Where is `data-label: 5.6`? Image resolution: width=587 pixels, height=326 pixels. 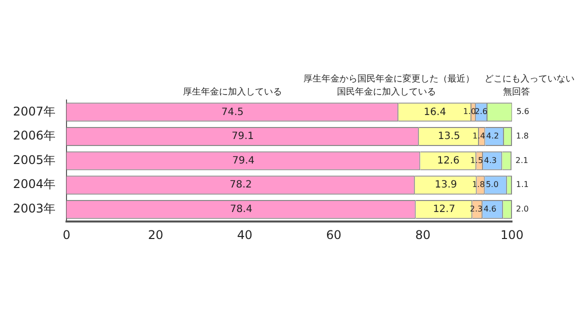
data-label: 5.6 is located at coordinates (523, 111).